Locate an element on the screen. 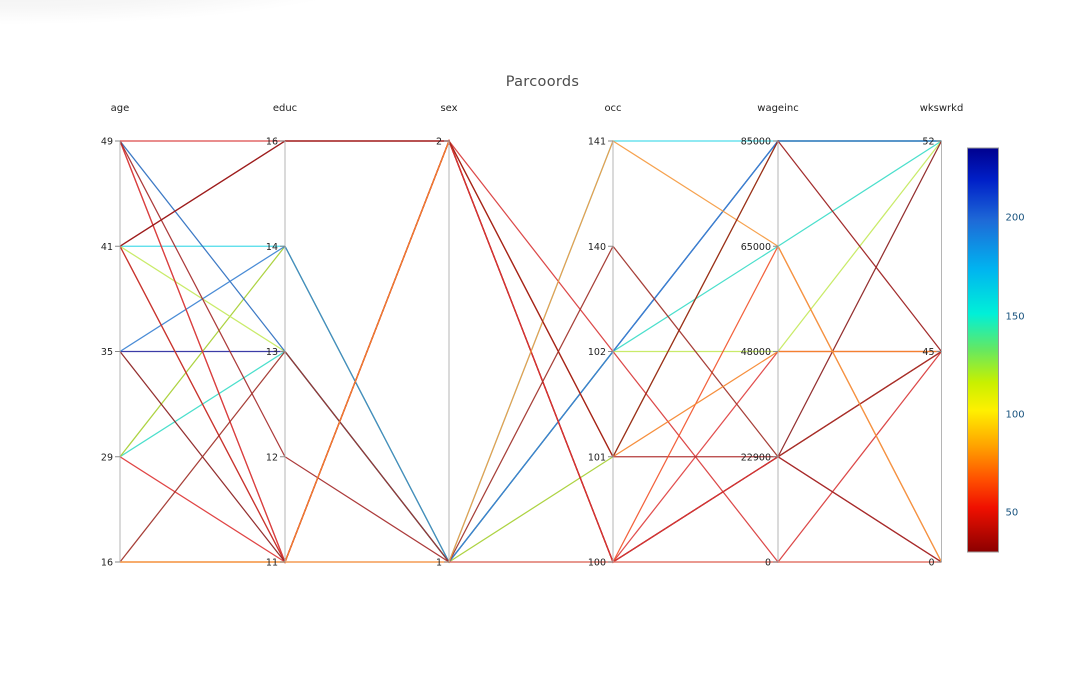  tick-label-educ-14: 14 is located at coordinates (272, 247).